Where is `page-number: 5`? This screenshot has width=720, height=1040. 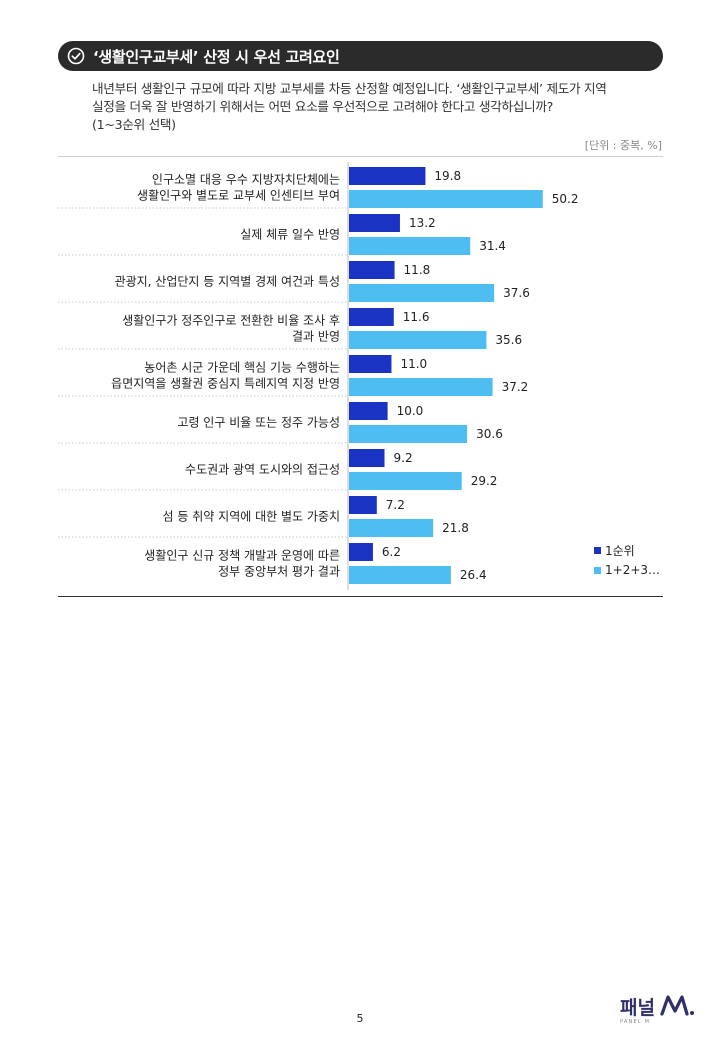 page-number: 5 is located at coordinates (360, 1018).